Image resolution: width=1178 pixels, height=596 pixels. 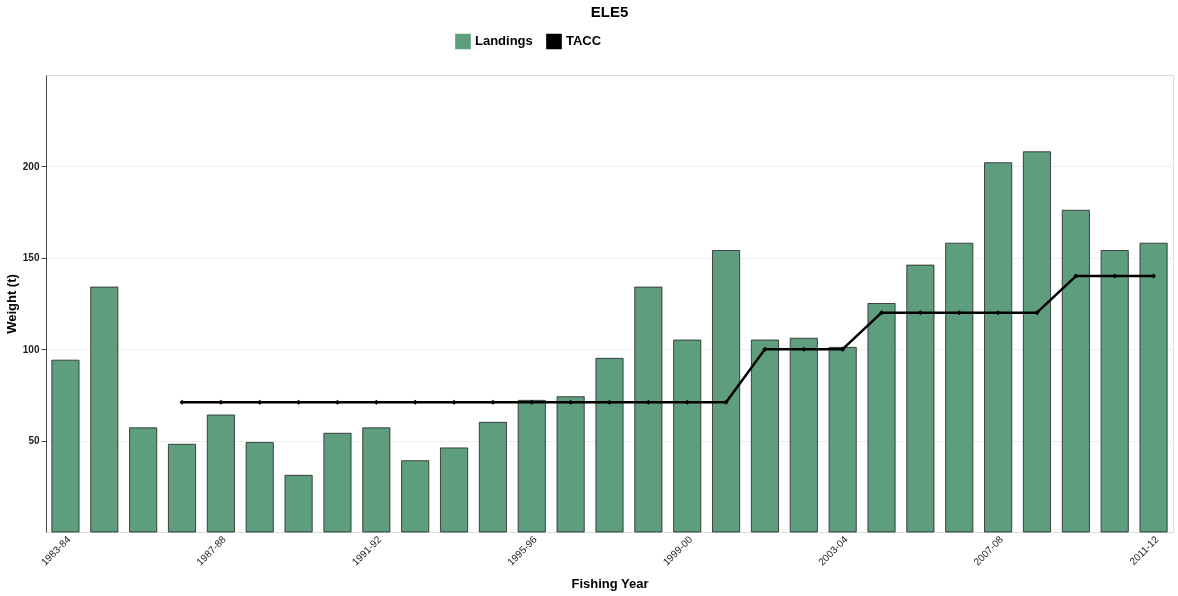 I want to click on y-tick-label: 200, so click(x=31, y=166).